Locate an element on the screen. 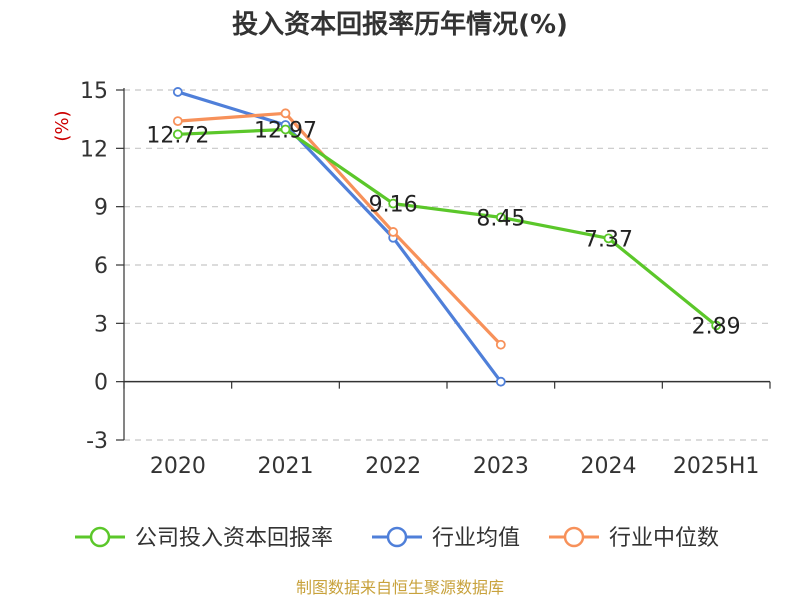  x-tick-label: 2020 is located at coordinates (178, 466).